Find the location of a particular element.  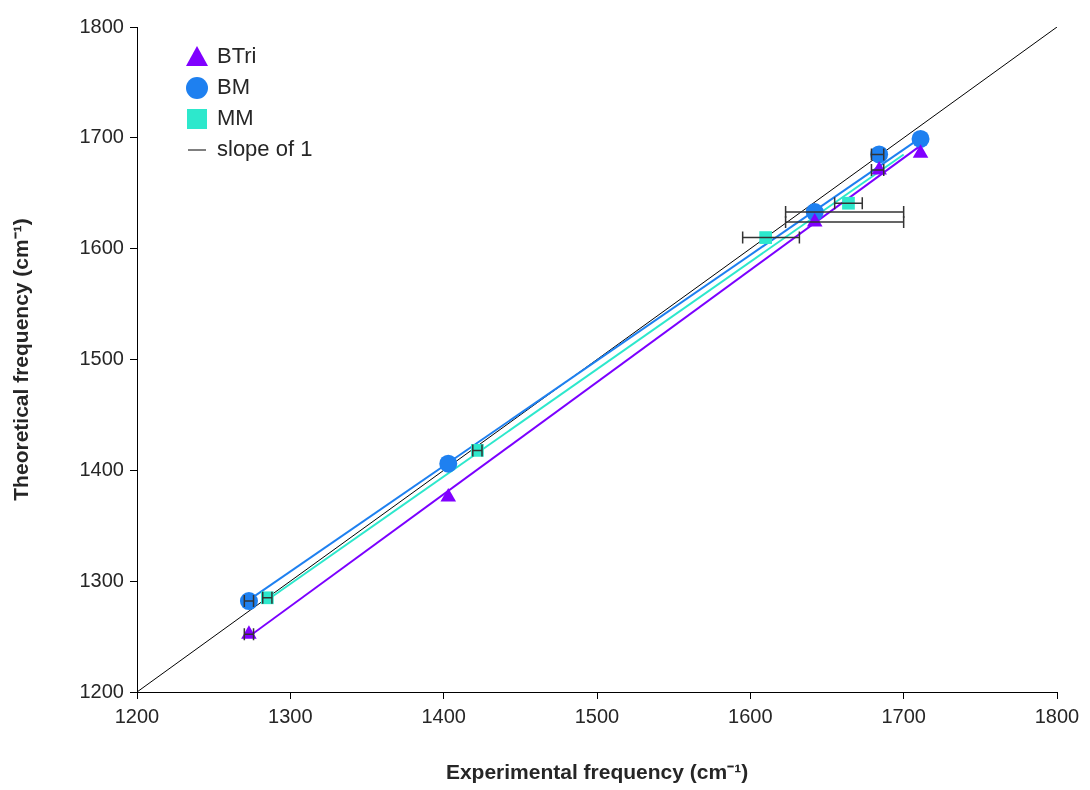

x-tick-label: 1200 is located at coordinates (137, 715).